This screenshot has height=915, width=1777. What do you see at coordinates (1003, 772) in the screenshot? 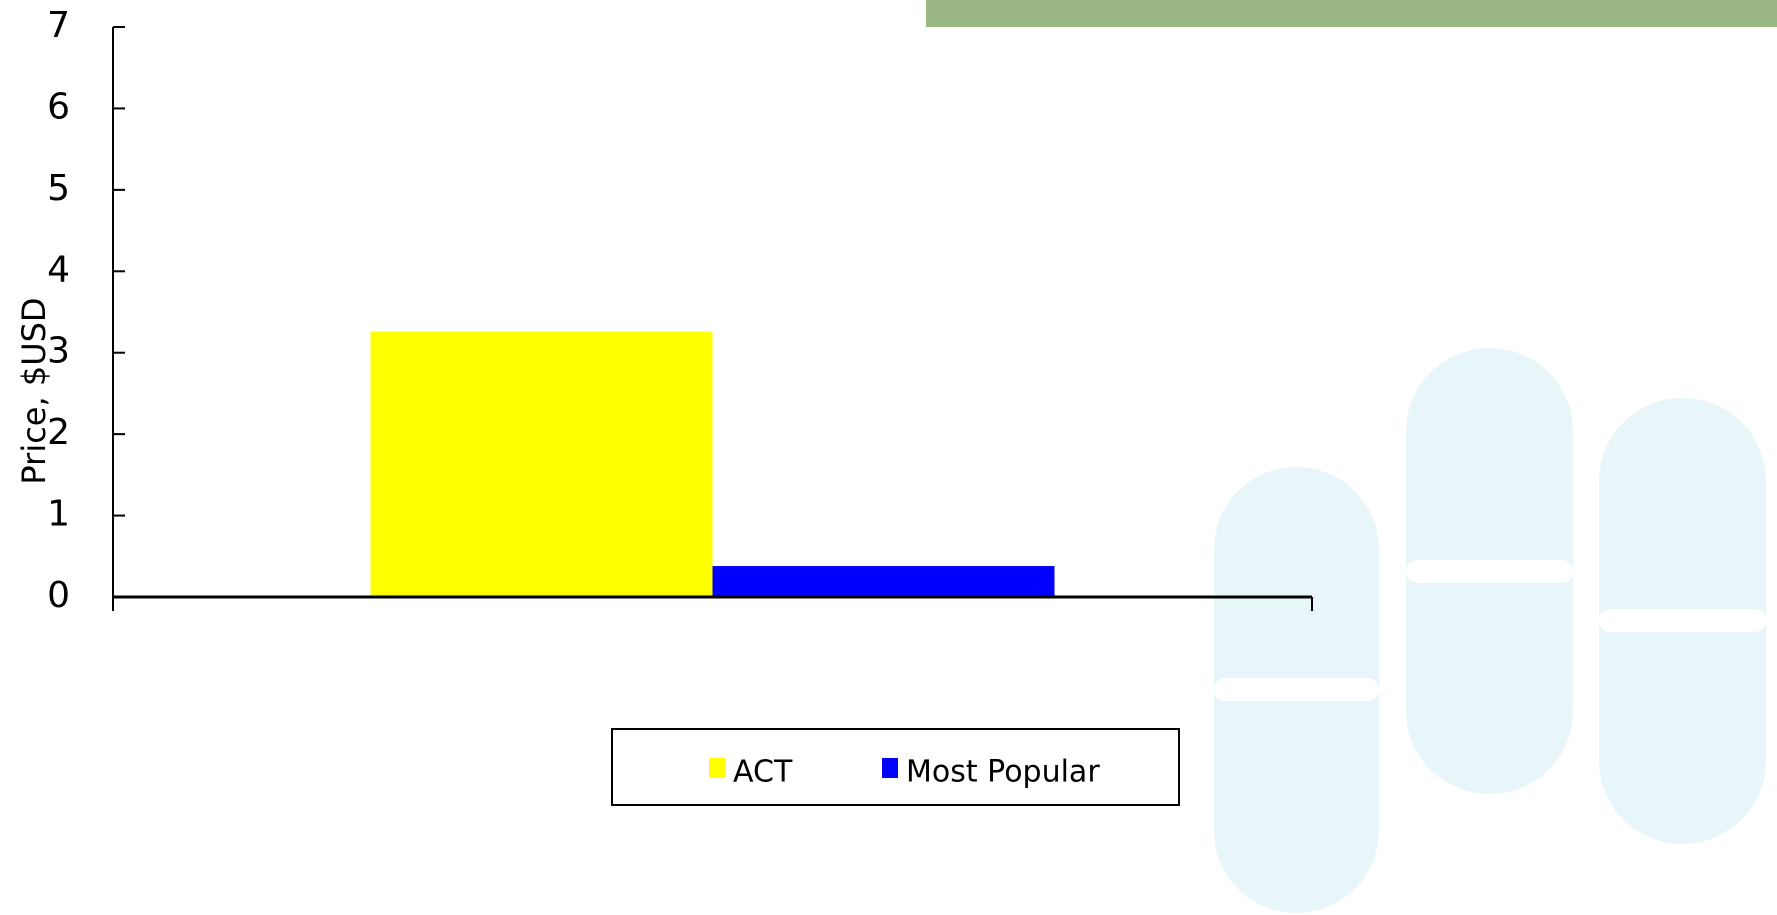
I see `legend-label: Most Popular` at bounding box center [1003, 772].